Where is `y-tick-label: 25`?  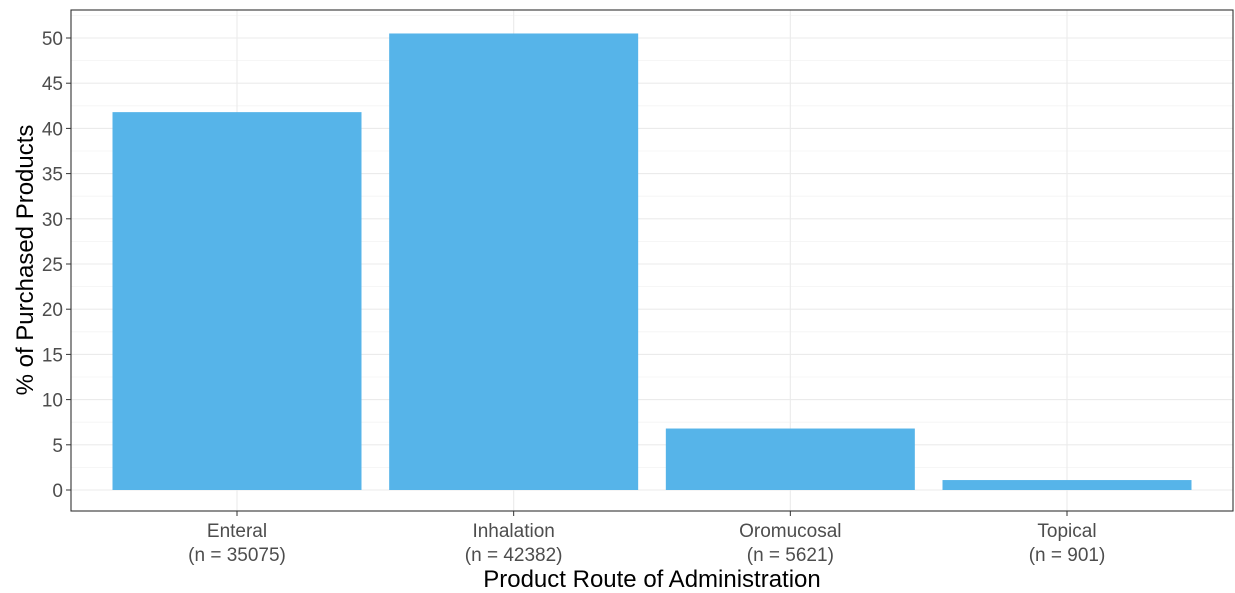 y-tick-label: 25 is located at coordinates (52, 265).